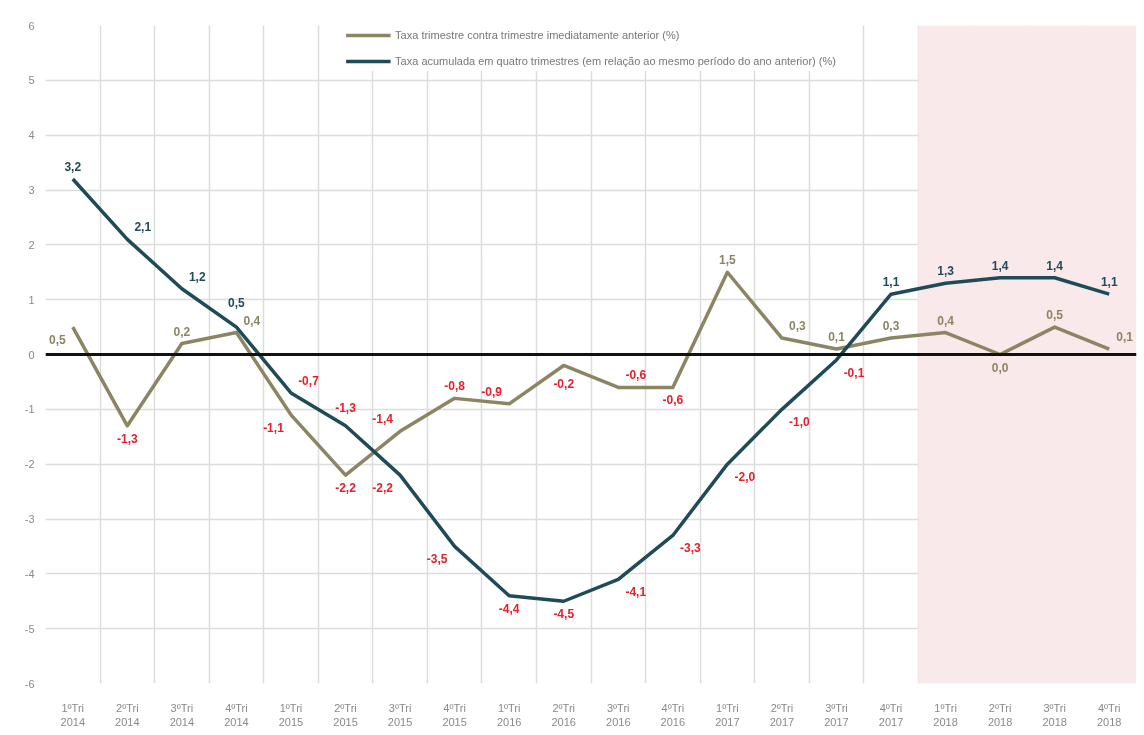  Describe the element at coordinates (618, 714) in the screenshot. I see `x-tick-label: 3ºTri 2016` at that location.